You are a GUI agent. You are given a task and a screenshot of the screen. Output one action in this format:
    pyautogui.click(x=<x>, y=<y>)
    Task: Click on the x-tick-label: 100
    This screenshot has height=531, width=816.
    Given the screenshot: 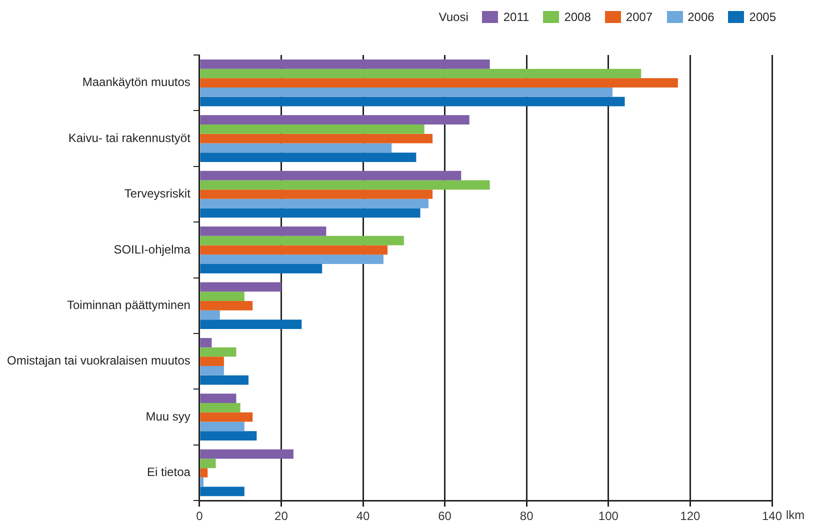 What is the action you would take?
    pyautogui.click(x=608, y=516)
    